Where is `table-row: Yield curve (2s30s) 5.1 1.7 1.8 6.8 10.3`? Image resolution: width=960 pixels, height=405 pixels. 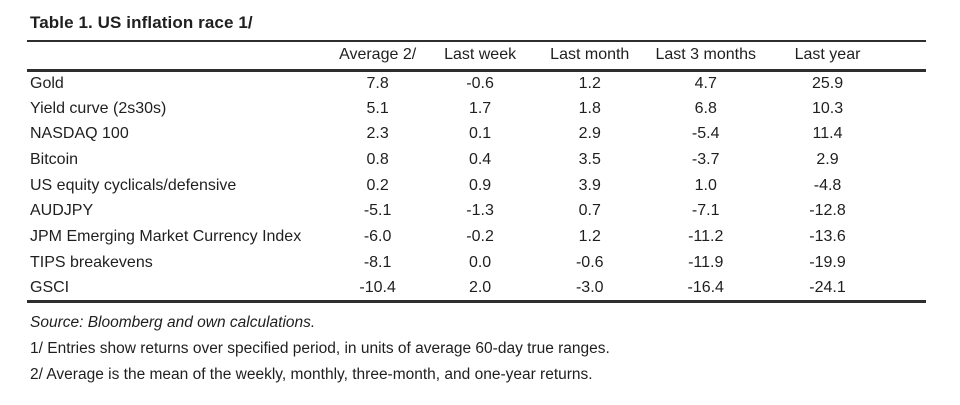
table-row: Yield curve (2s30s) 5.1 1.7 1.8 6.8 10.3 is located at coordinates (476, 109).